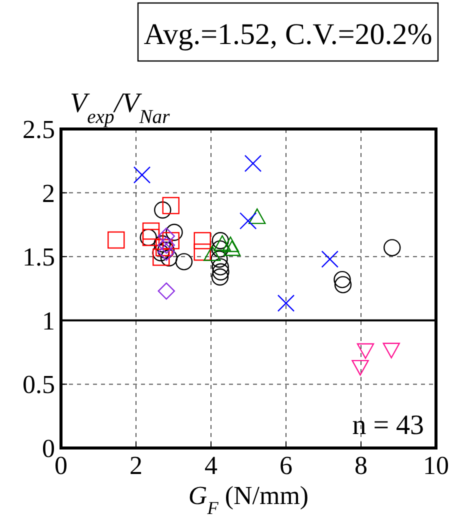  Describe the element at coordinates (248, 499) in the screenshot. I see `x-axis-title: G$_{F}$ (N/mm)` at that location.